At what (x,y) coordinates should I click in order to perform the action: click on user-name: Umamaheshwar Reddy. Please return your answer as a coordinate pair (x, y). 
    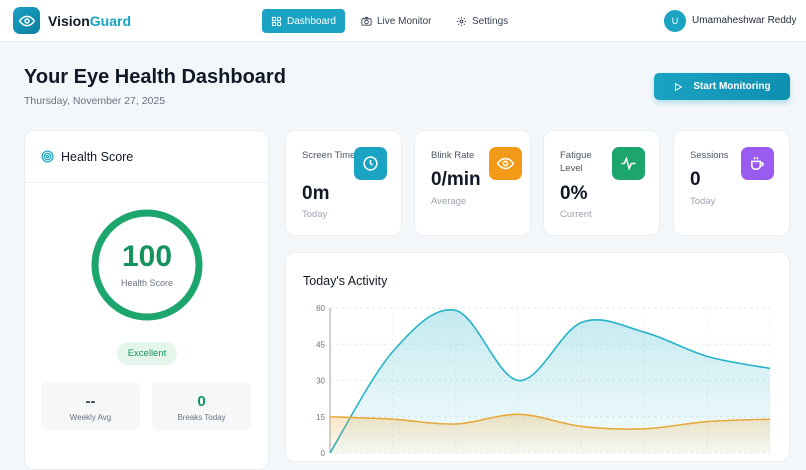
    Looking at the image, I should click on (744, 20).